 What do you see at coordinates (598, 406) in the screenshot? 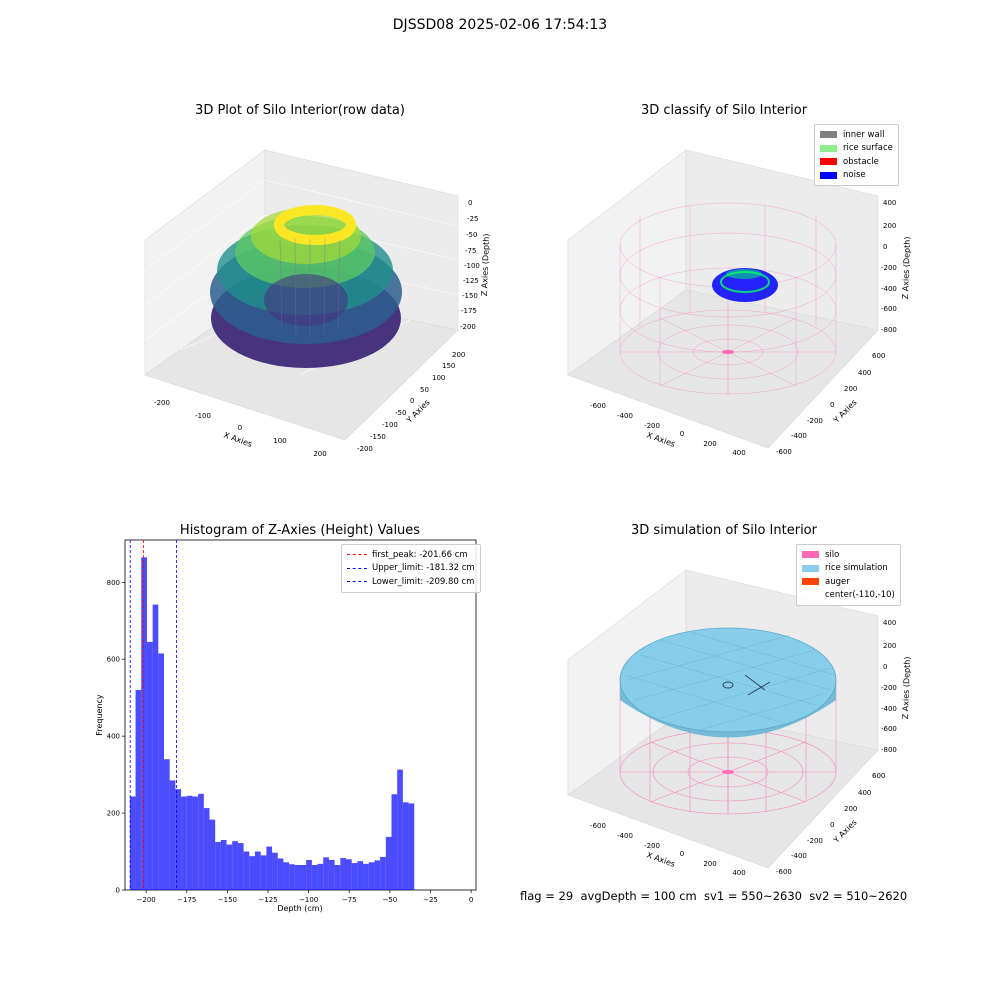
I see `classify-xtick: -600` at bounding box center [598, 406].